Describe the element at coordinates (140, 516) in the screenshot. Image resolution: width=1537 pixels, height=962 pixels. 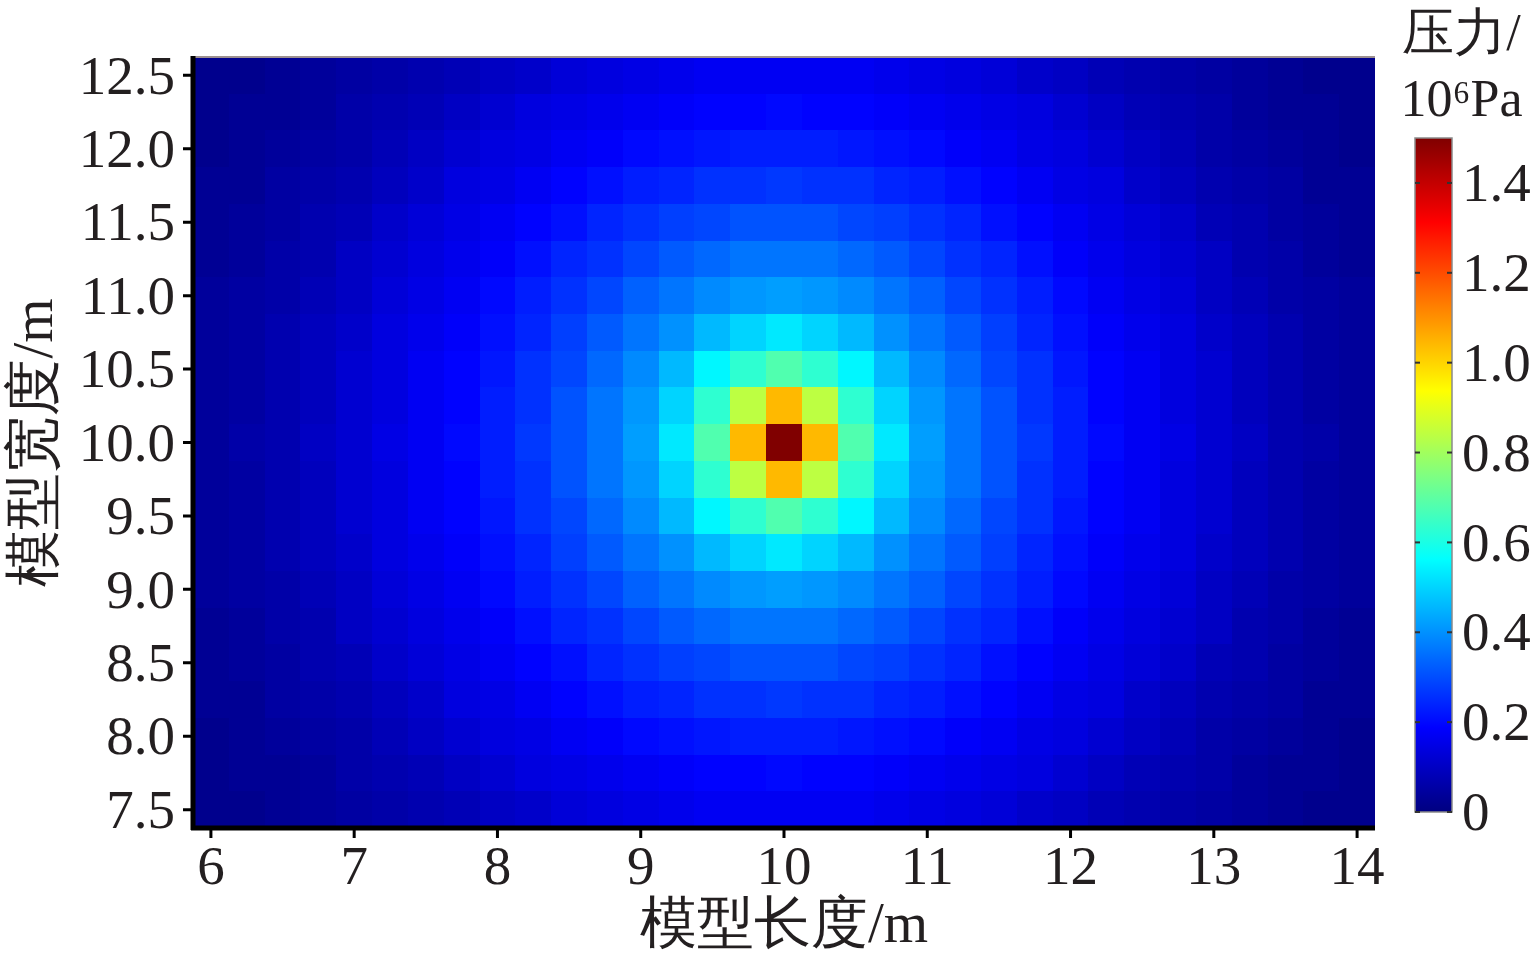
I see `y-tick-label: 9.5` at that location.